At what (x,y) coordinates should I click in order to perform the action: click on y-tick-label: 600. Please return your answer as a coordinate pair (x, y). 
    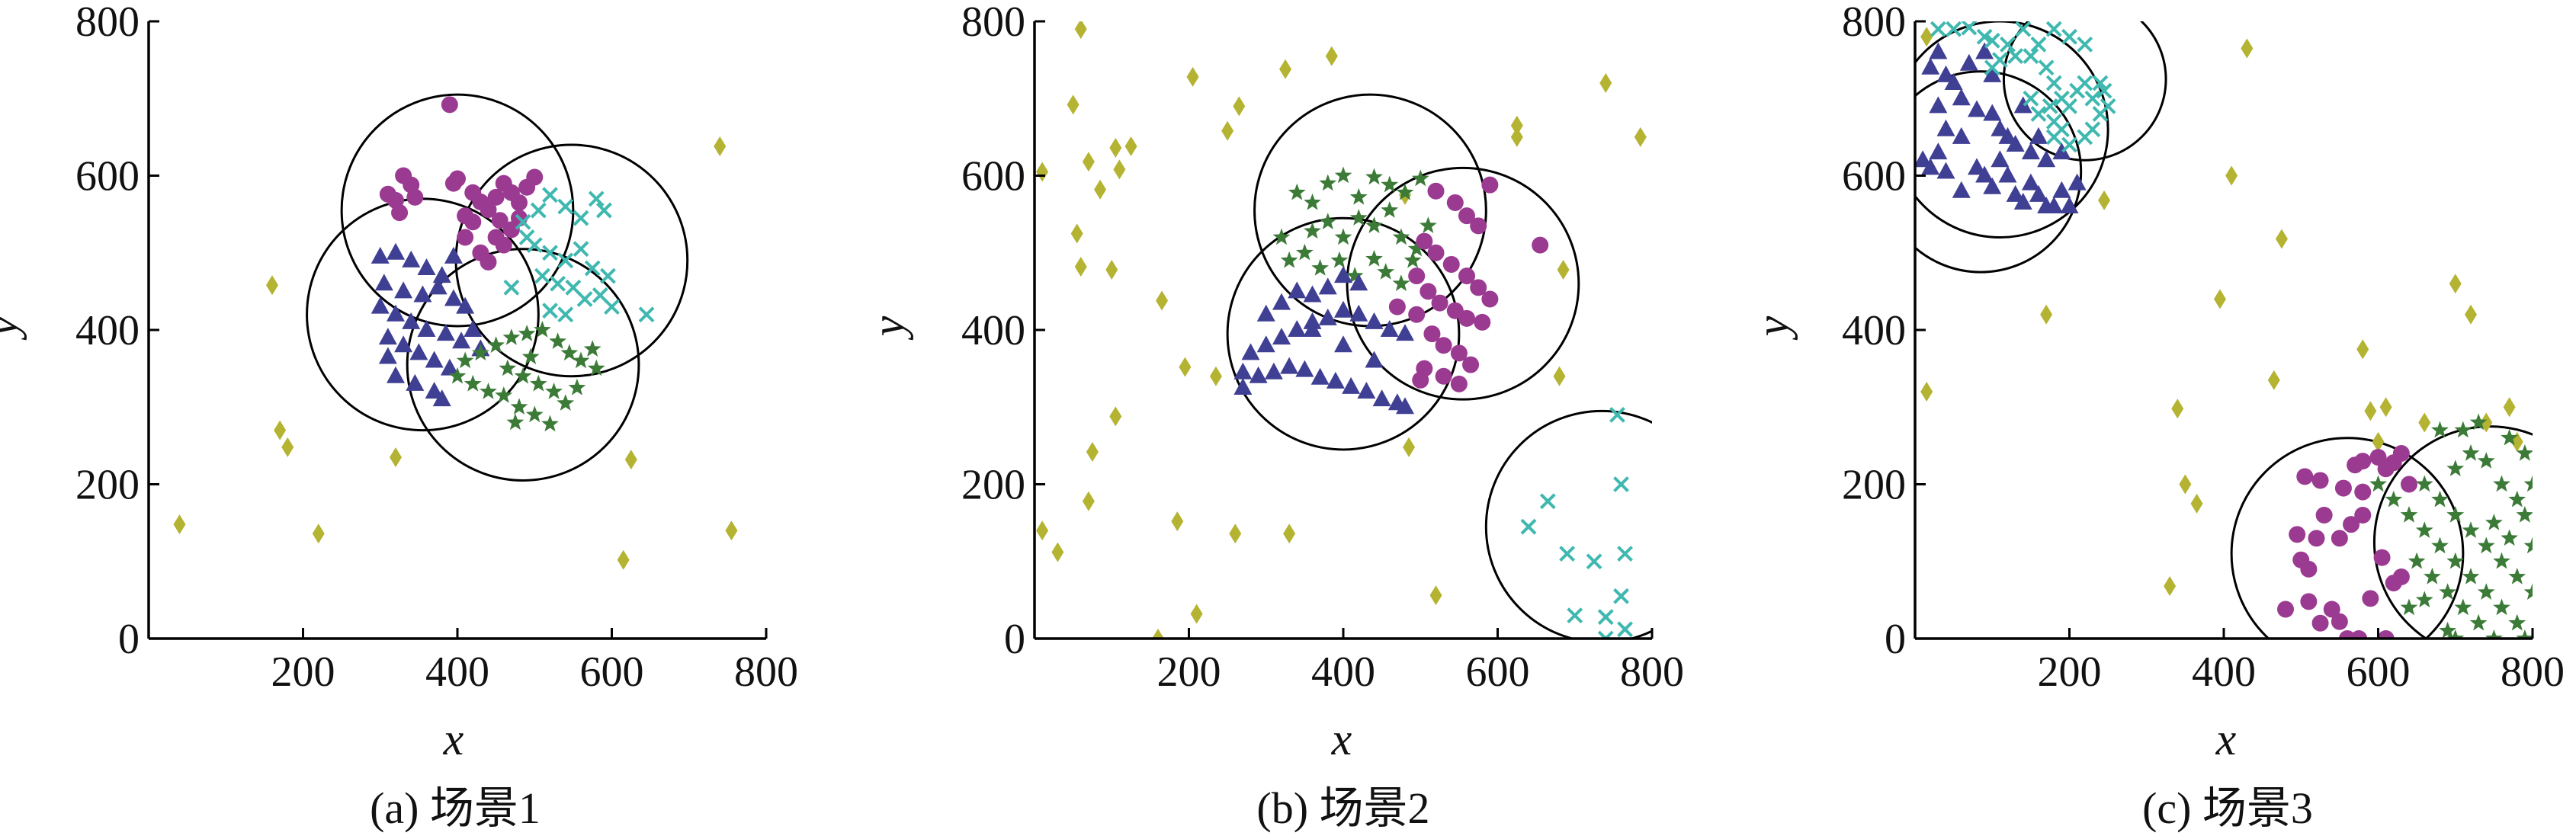
    Looking at the image, I should click on (993, 176).